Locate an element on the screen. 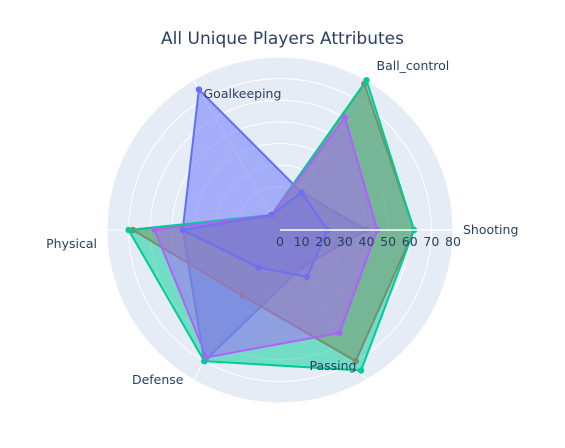 The image size is (565, 448). axis-label-physical: Physical is located at coordinates (71, 243).